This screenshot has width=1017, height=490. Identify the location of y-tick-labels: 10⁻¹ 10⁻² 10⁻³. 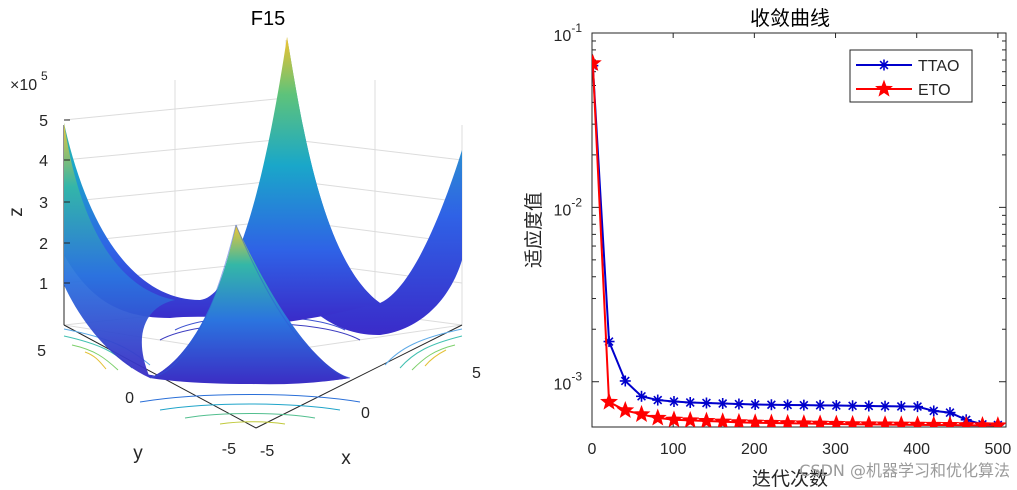
(568, 207).